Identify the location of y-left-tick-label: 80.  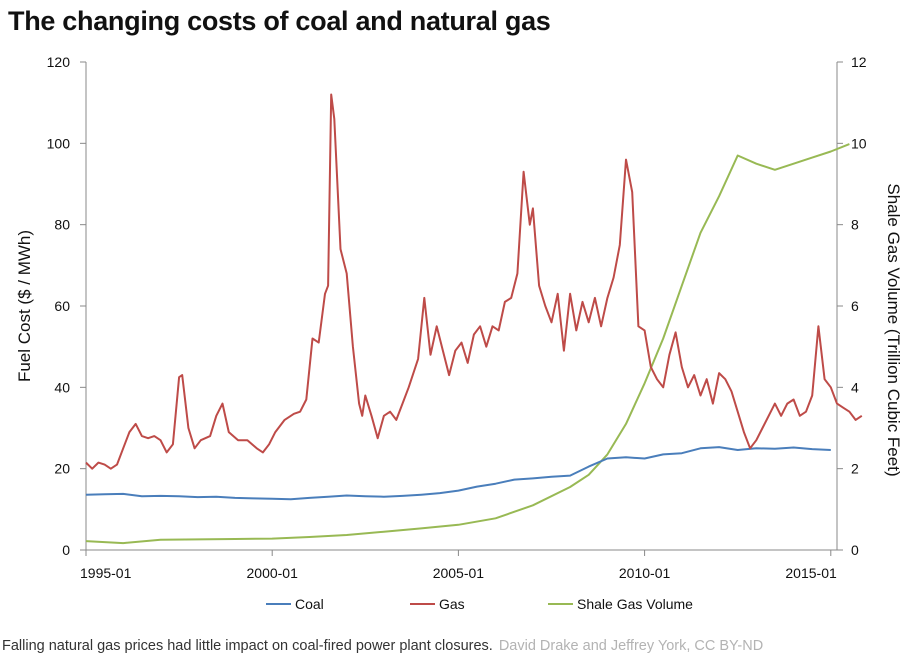
(62, 225).